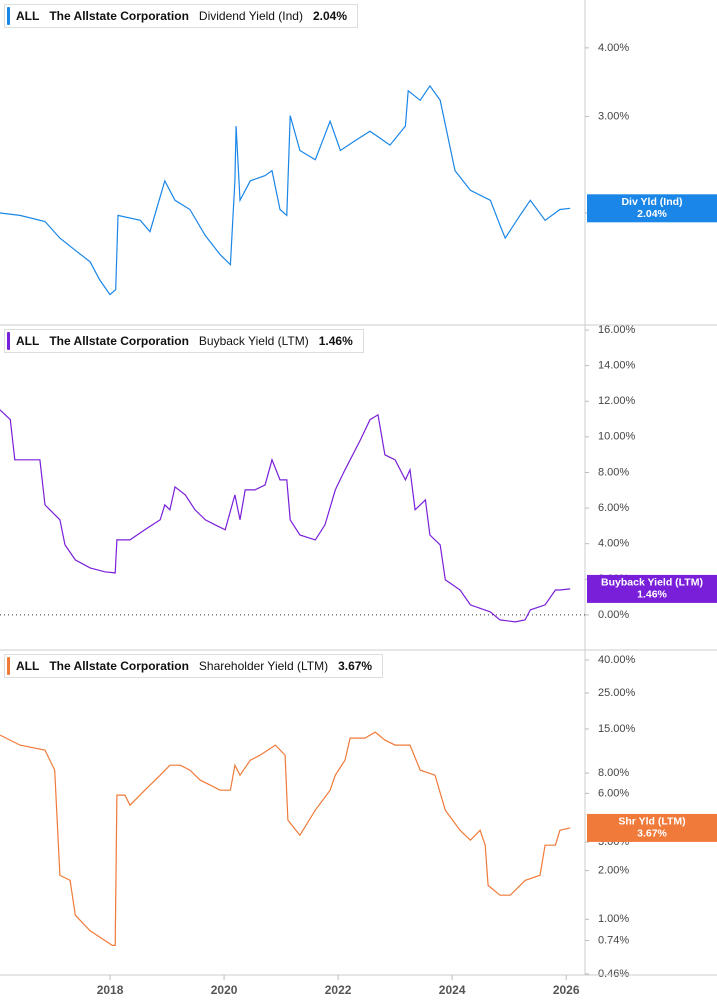  What do you see at coordinates (652, 595) in the screenshot?
I see `badge-value: 1.46%` at bounding box center [652, 595].